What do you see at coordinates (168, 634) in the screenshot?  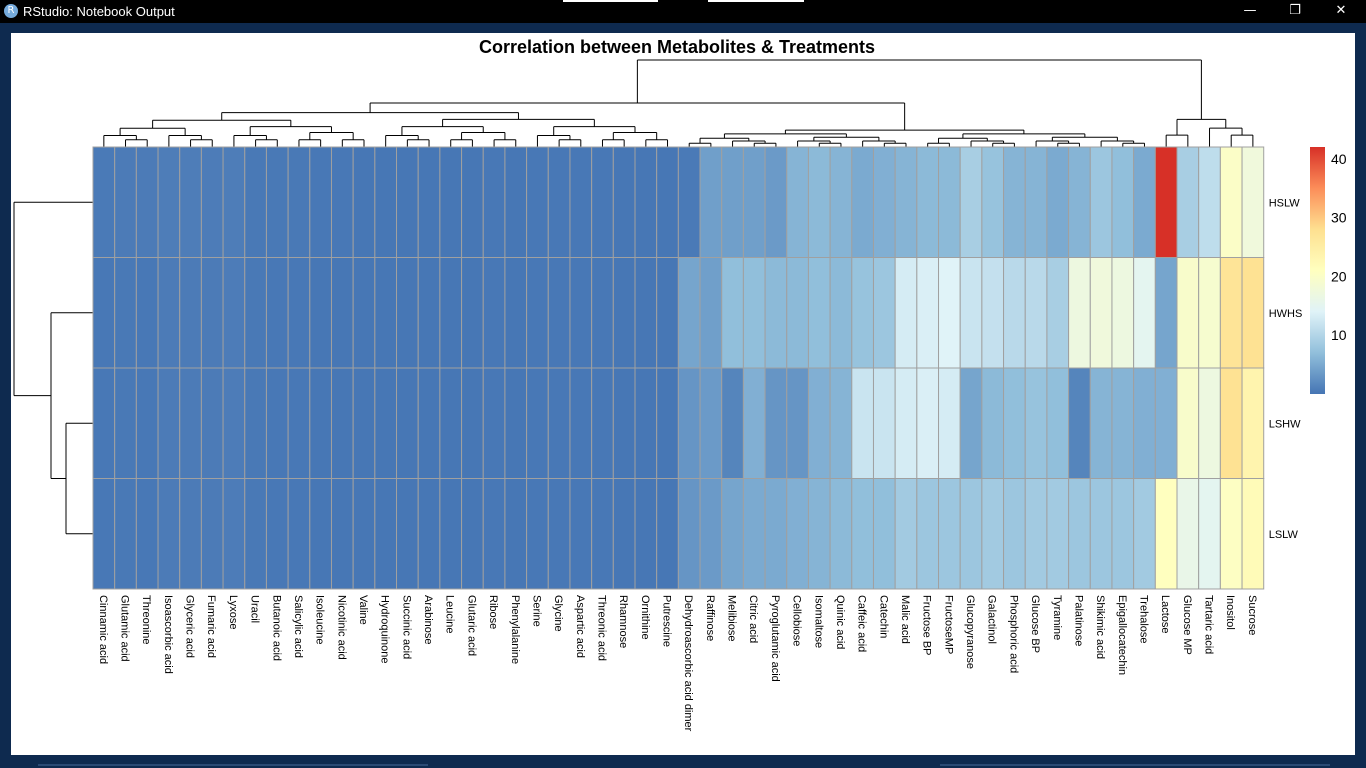 I see `column-label: Isoascorbic acid` at bounding box center [168, 634].